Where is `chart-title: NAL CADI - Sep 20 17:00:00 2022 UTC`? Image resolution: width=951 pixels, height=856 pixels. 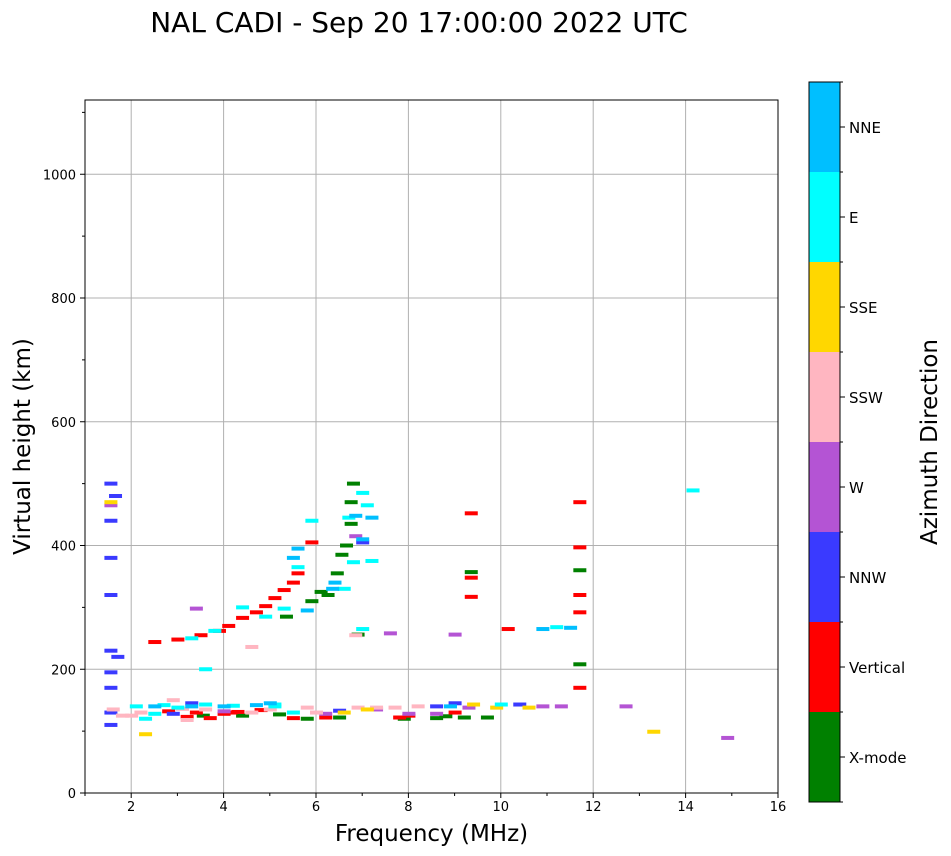 chart-title: NAL CADI - Sep 20 17:00:00 2022 UTC is located at coordinates (419, 22).